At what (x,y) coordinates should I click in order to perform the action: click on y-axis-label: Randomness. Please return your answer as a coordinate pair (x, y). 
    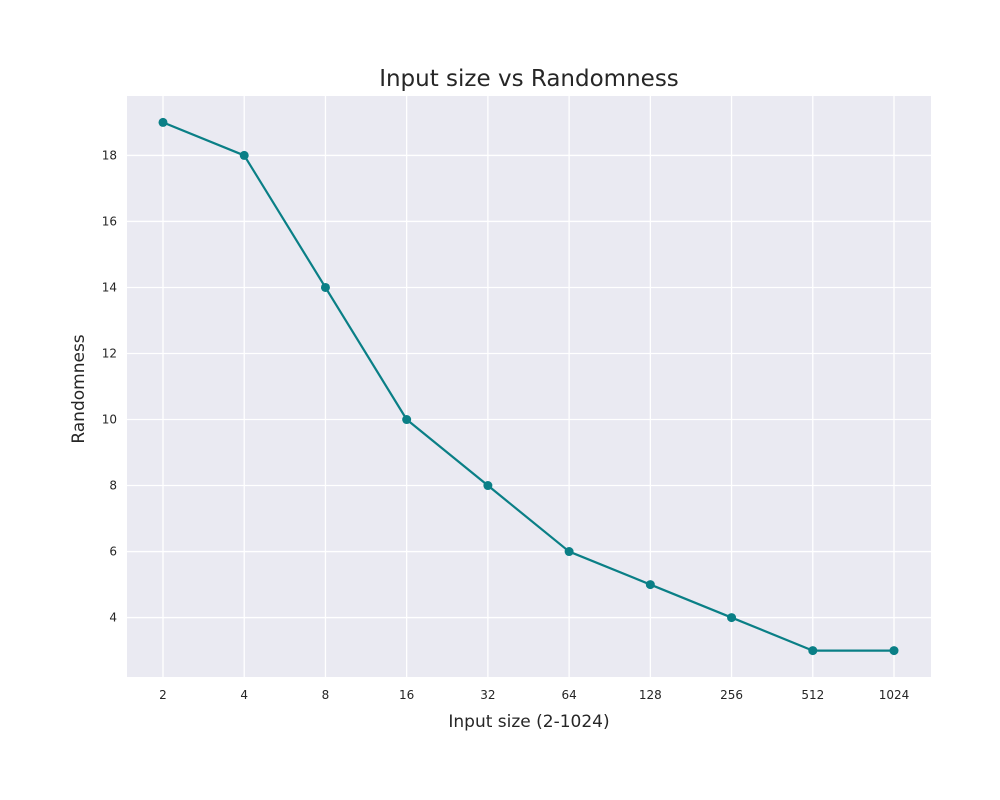
    Looking at the image, I should click on (79, 388).